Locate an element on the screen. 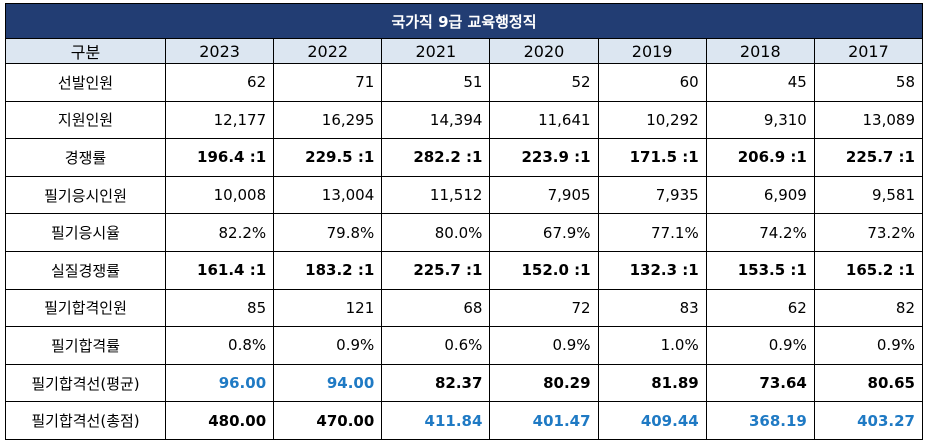  table-cell: 9,581 is located at coordinates (868, 195).